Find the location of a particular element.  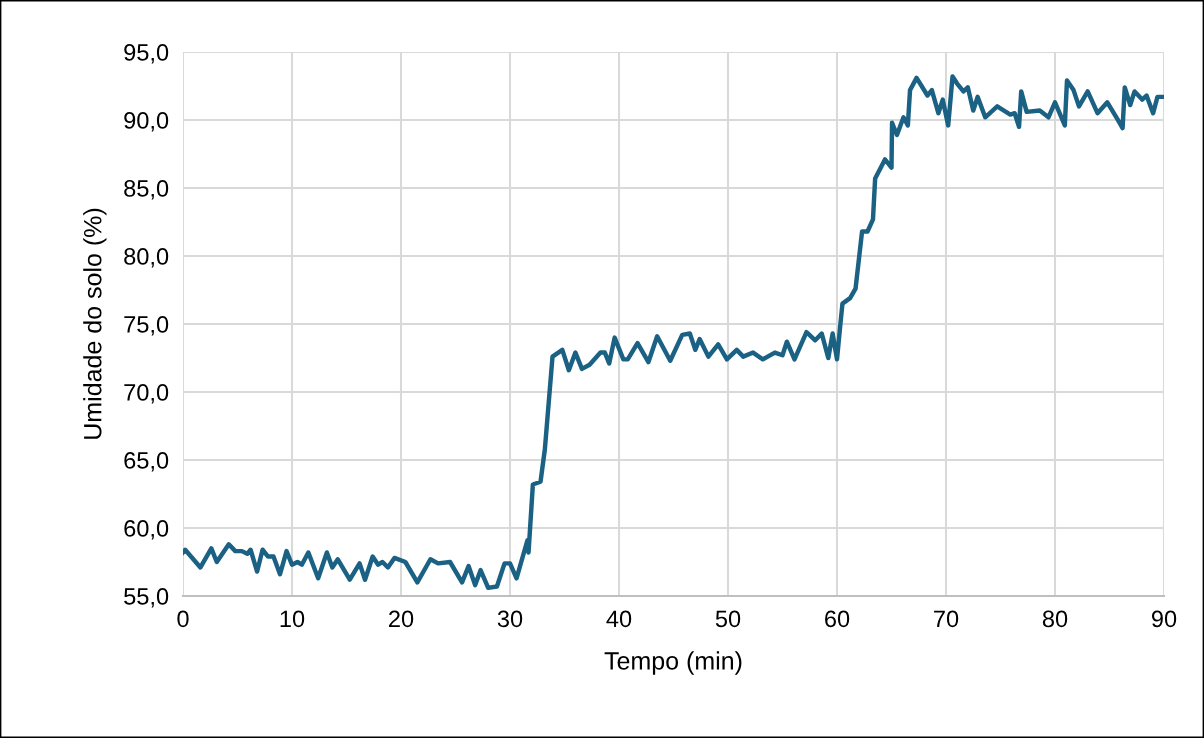

x-tick-label: 90 is located at coordinates (1164, 619).